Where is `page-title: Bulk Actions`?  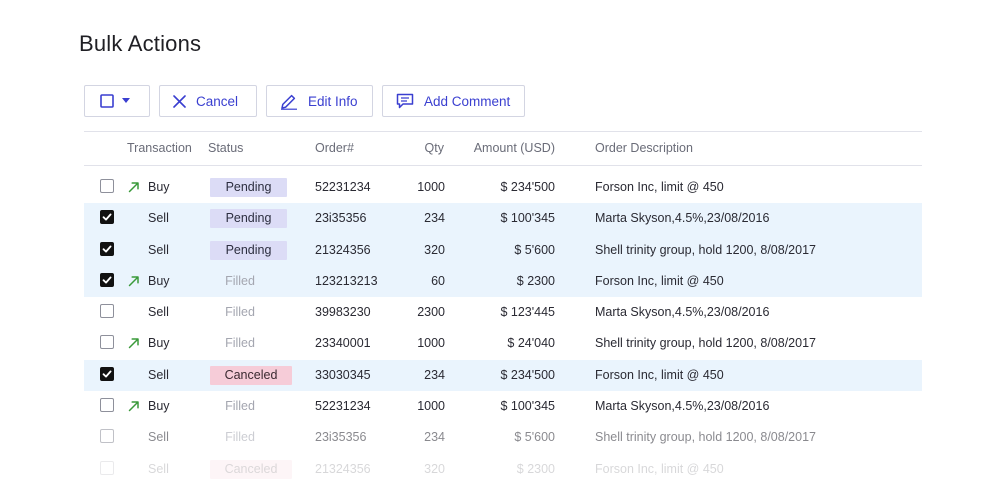
page-title: Bulk Actions is located at coordinates (140, 43).